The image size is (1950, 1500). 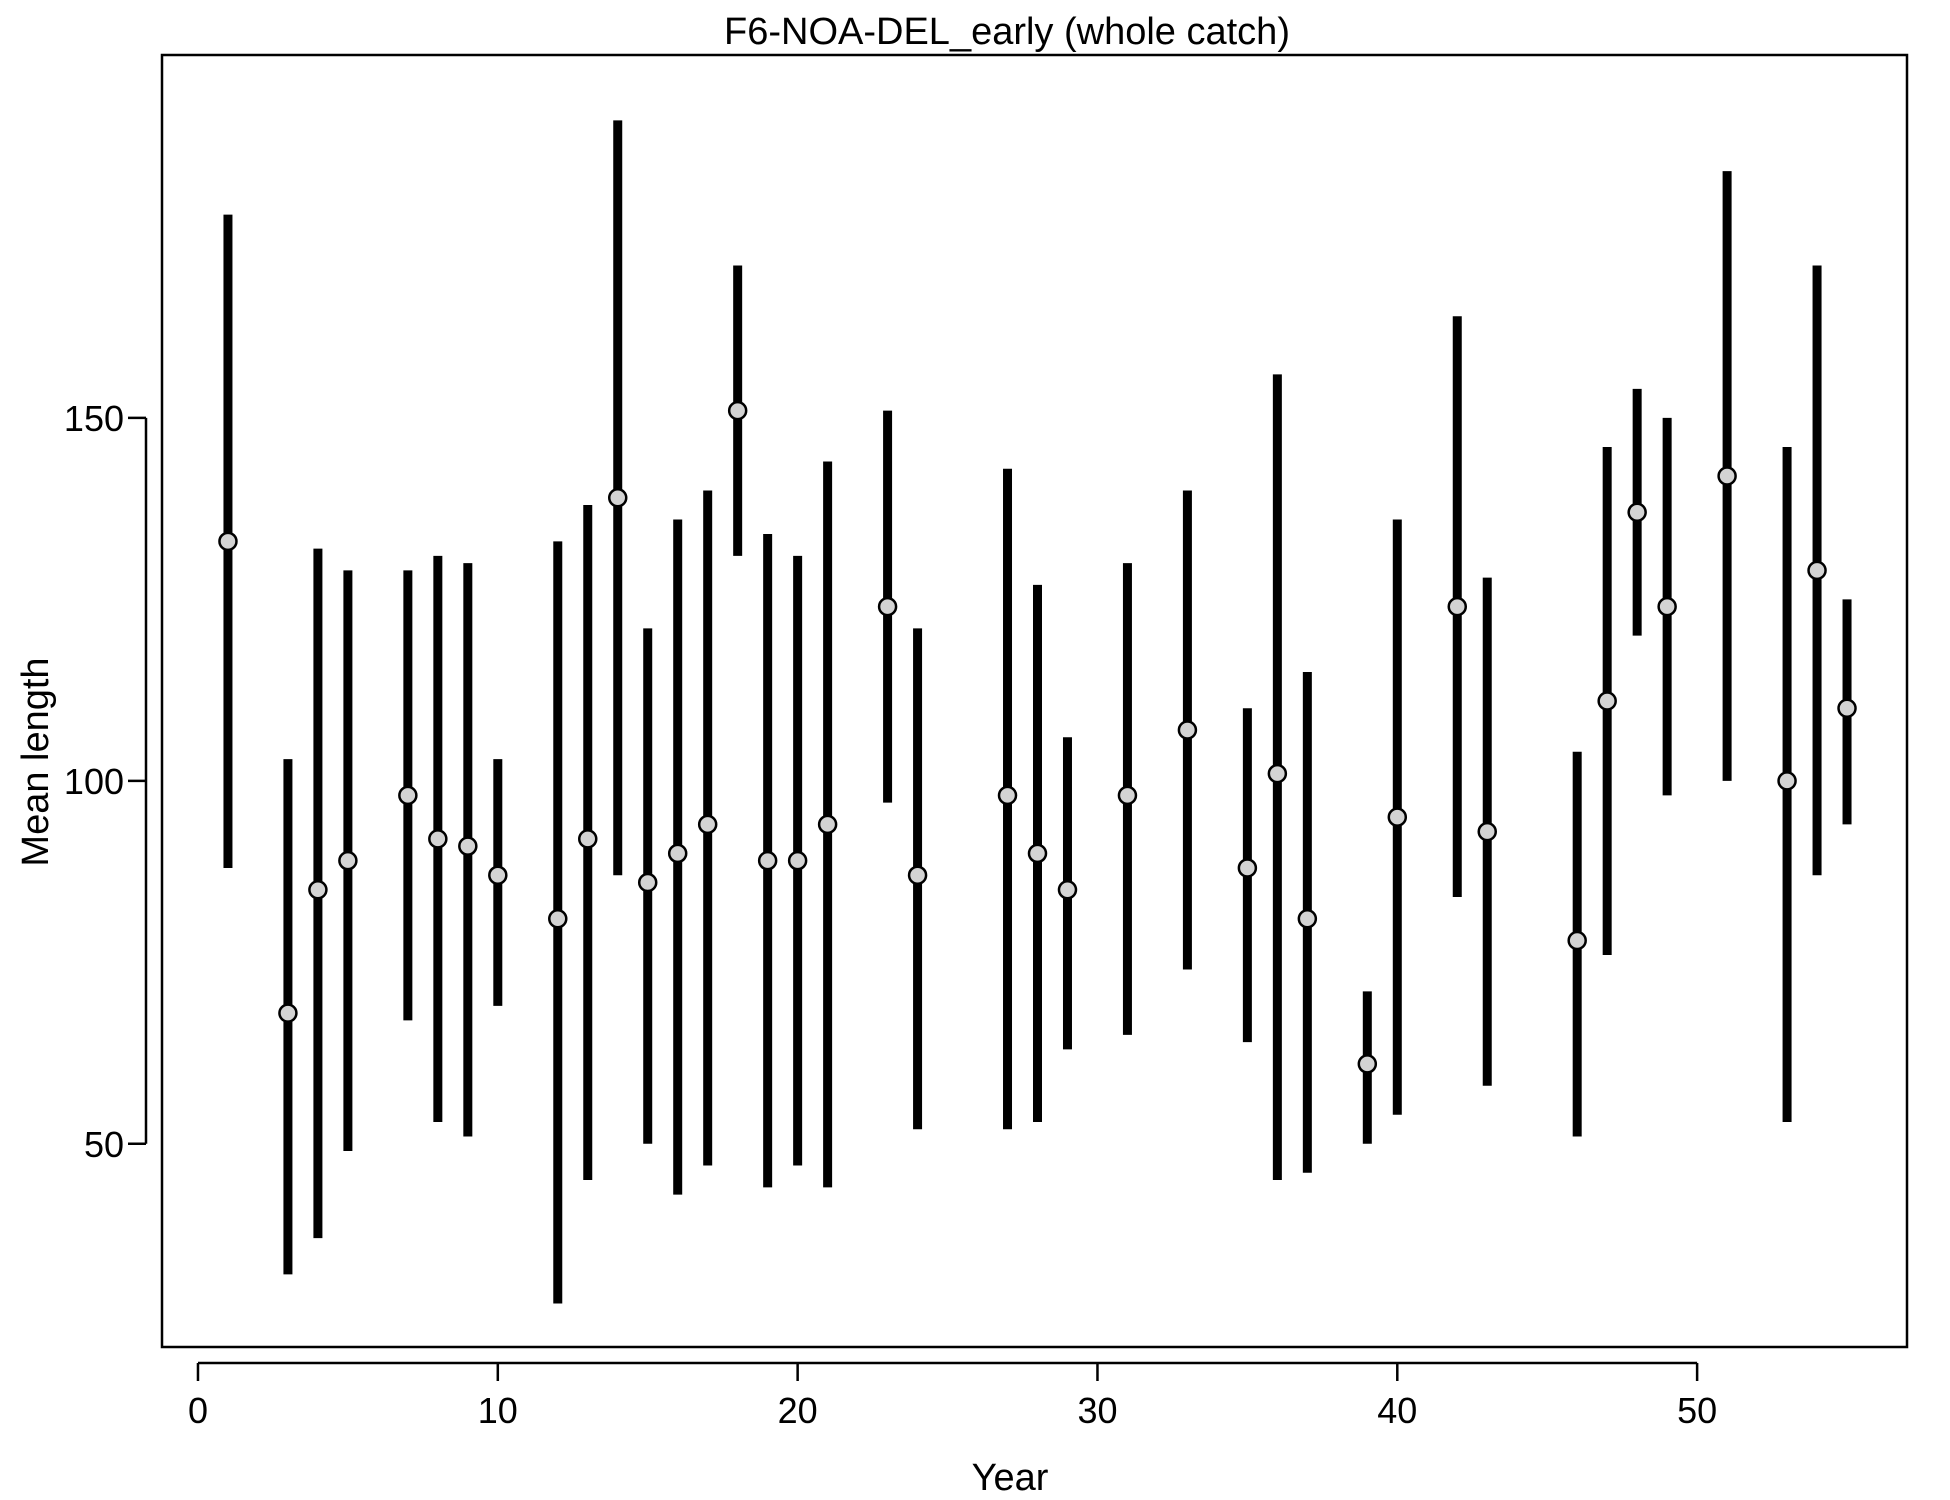 What do you see at coordinates (1097, 1410) in the screenshot?
I see `x-tick-label: 30` at bounding box center [1097, 1410].